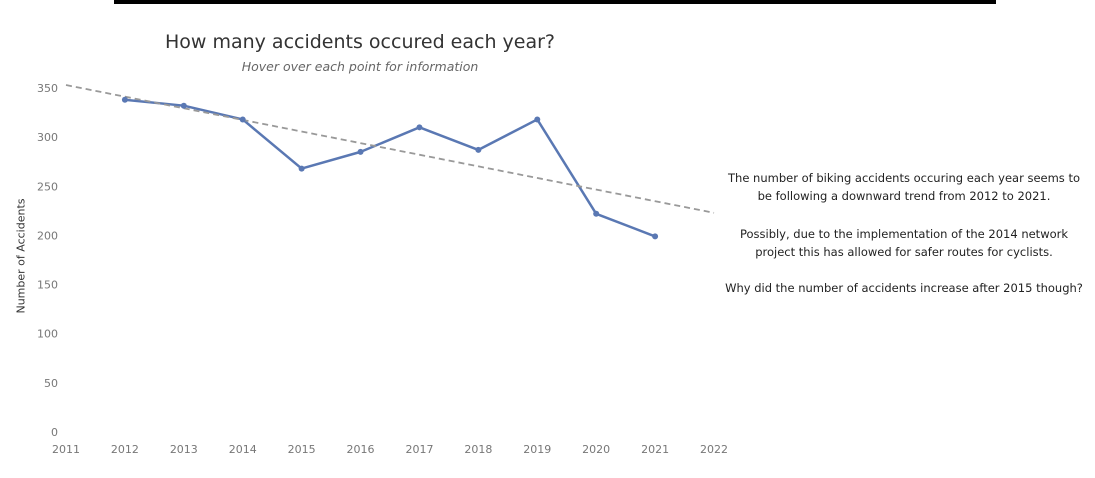 This screenshot has height=478, width=1095. Describe the element at coordinates (596, 449) in the screenshot. I see `x-tick-label-2020: 2020` at that location.